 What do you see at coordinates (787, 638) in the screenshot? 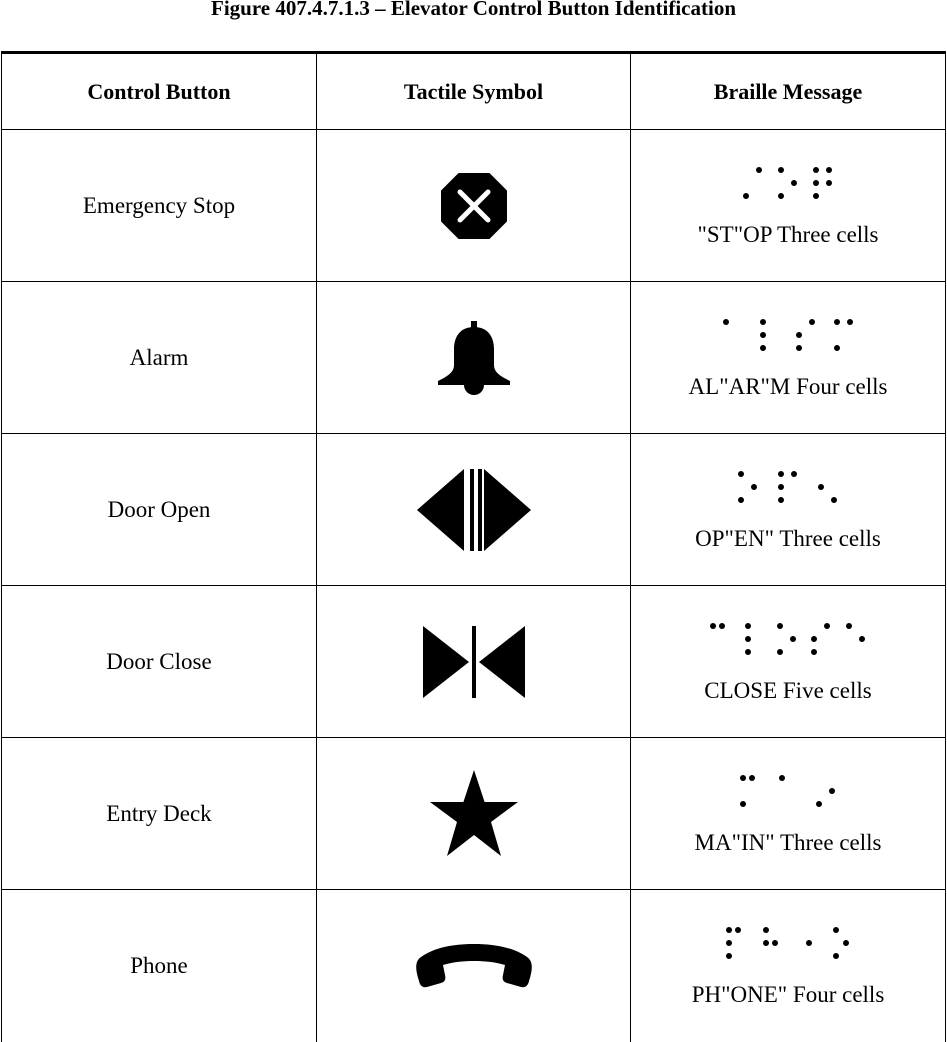
I see `braille-dots-close` at bounding box center [787, 638].